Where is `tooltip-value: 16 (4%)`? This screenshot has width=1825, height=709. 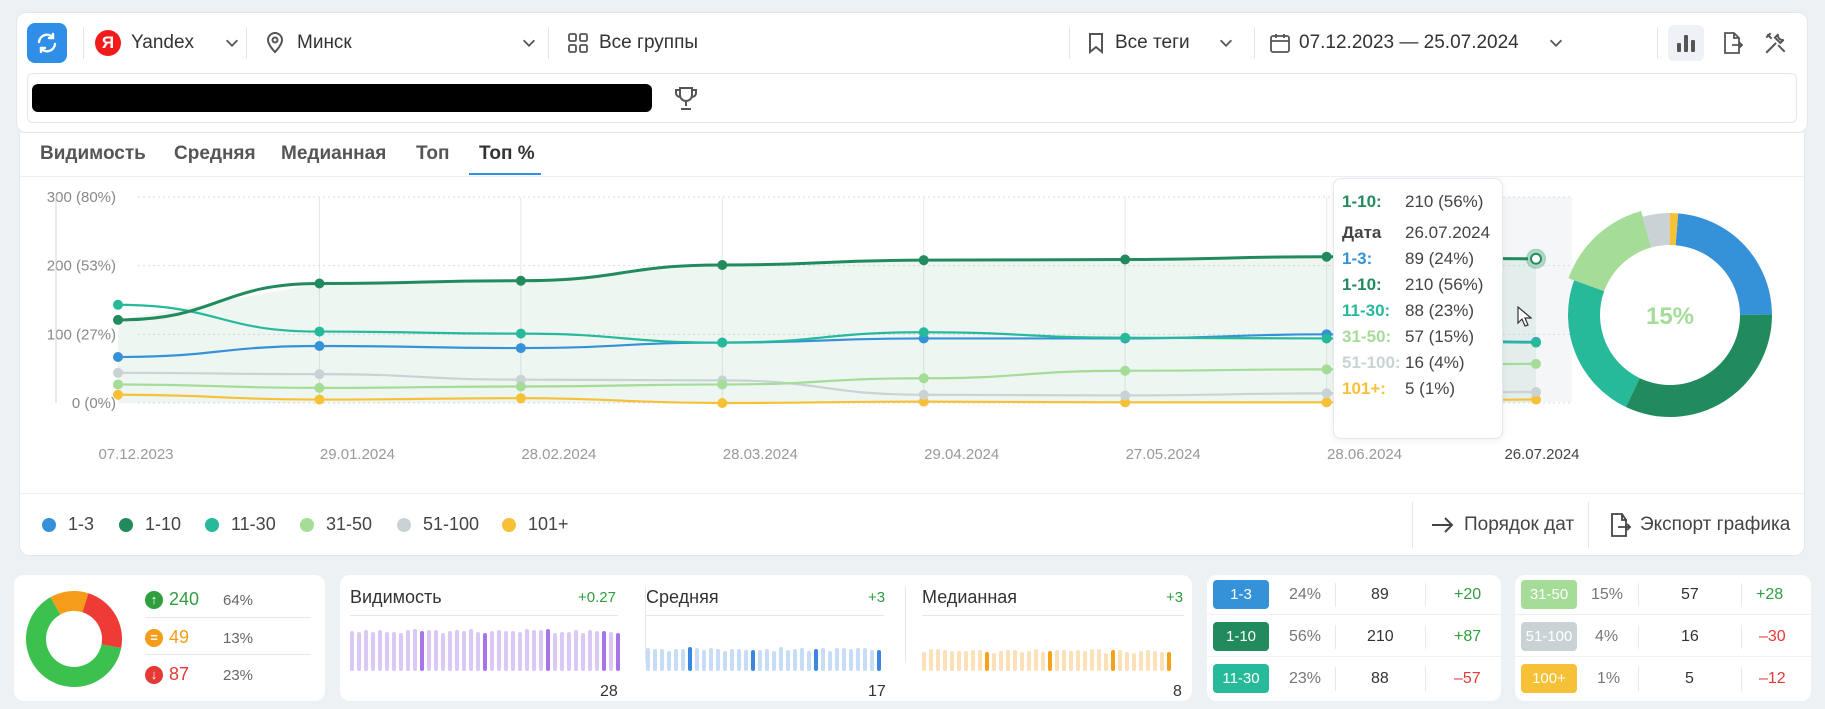 tooltip-value: 16 (4%) is located at coordinates (1435, 363).